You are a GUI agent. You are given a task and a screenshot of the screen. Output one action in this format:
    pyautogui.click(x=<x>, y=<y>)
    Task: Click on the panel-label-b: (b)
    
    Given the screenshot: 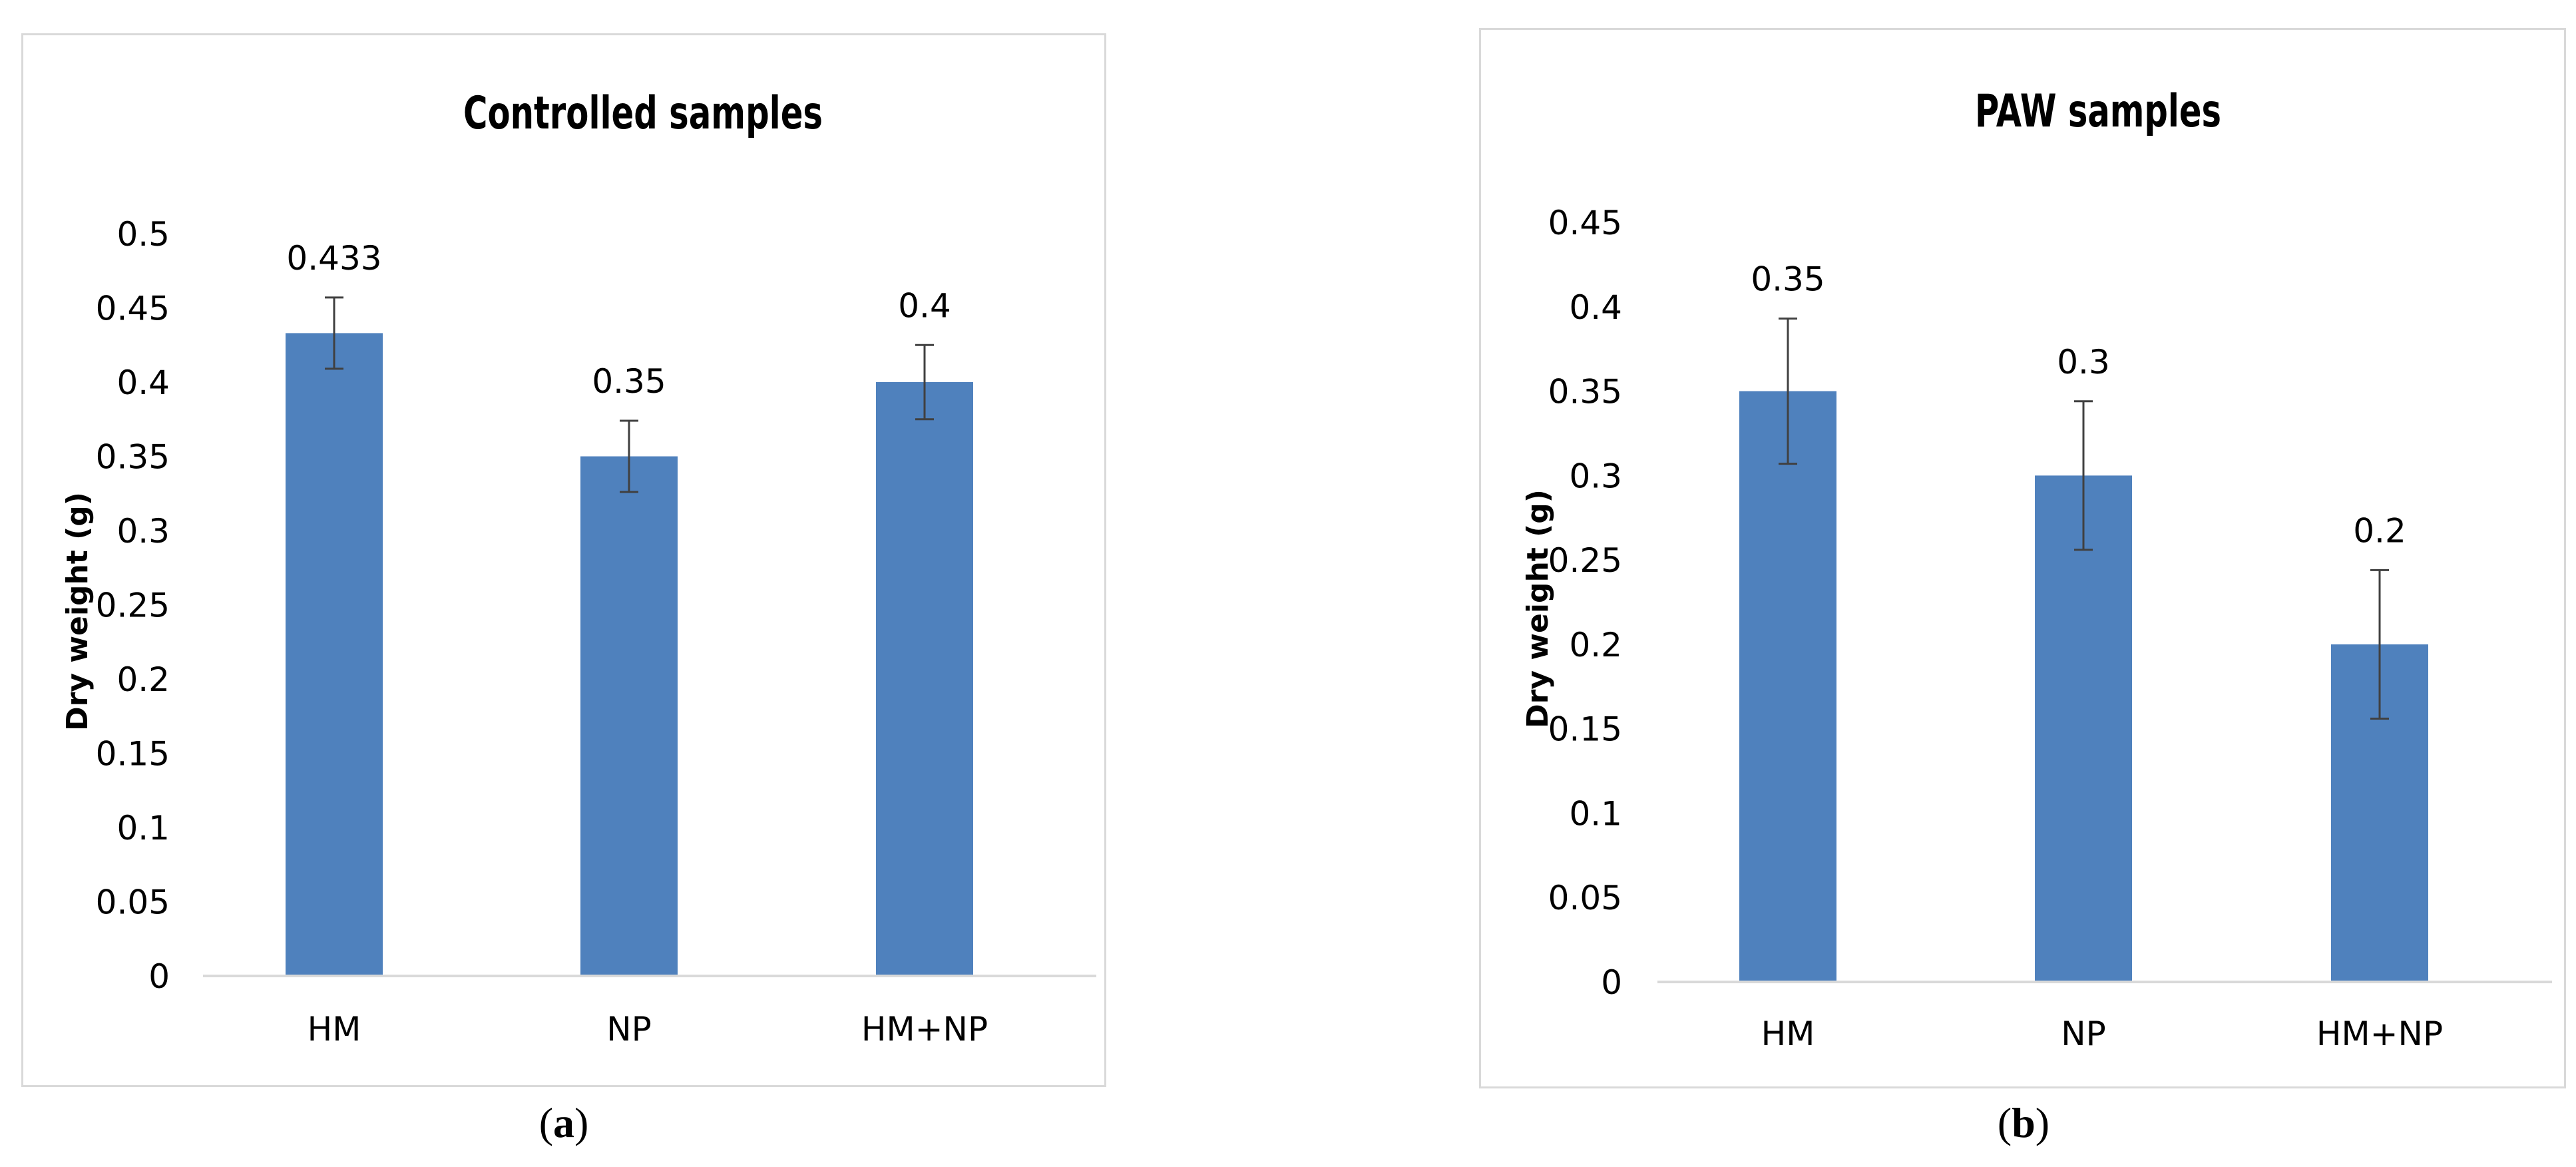 What is the action you would take?
    pyautogui.click(x=2023, y=1122)
    